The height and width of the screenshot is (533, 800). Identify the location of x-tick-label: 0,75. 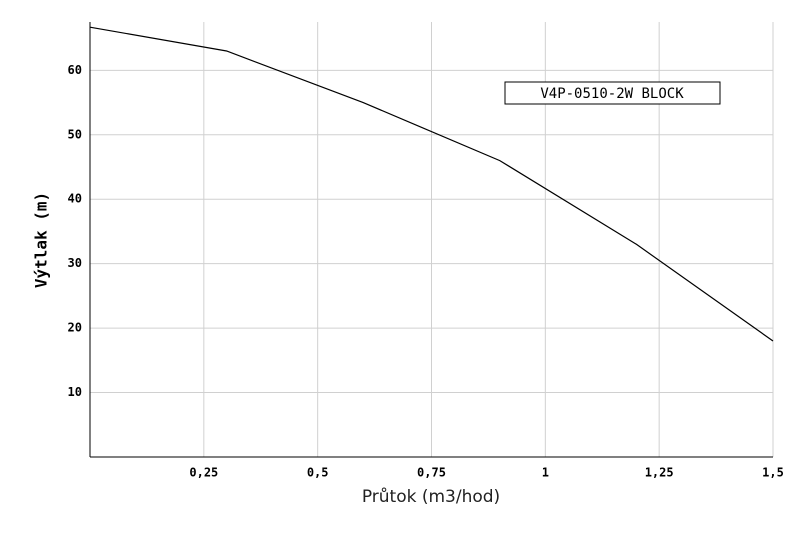
(431, 473).